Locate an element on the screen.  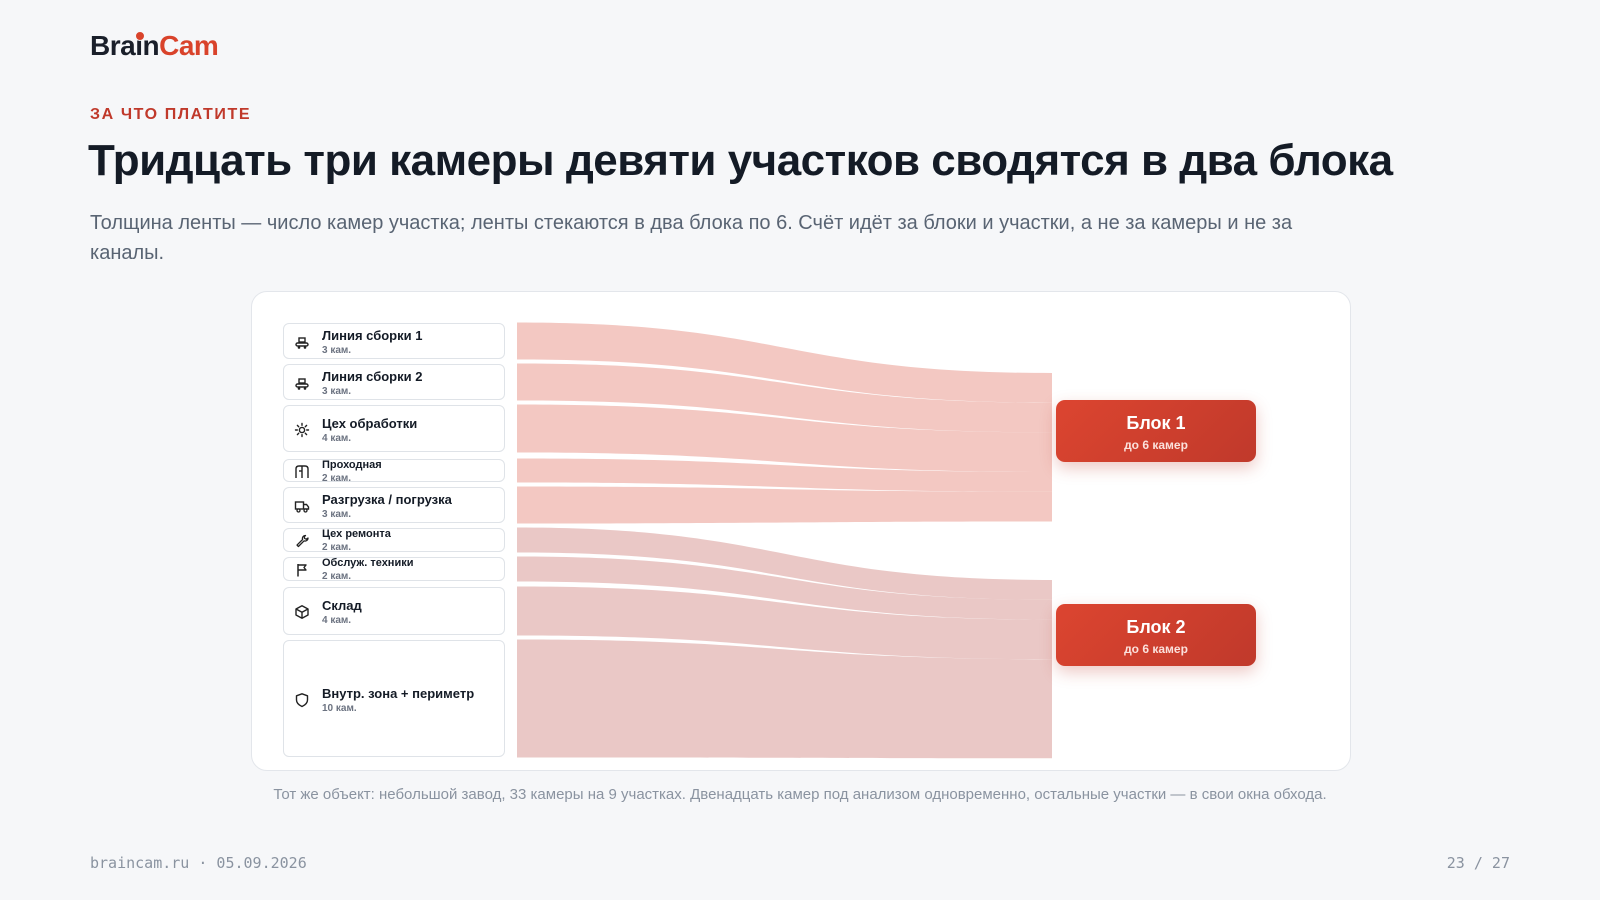
block-name: Блок 2 is located at coordinates (1156, 627).